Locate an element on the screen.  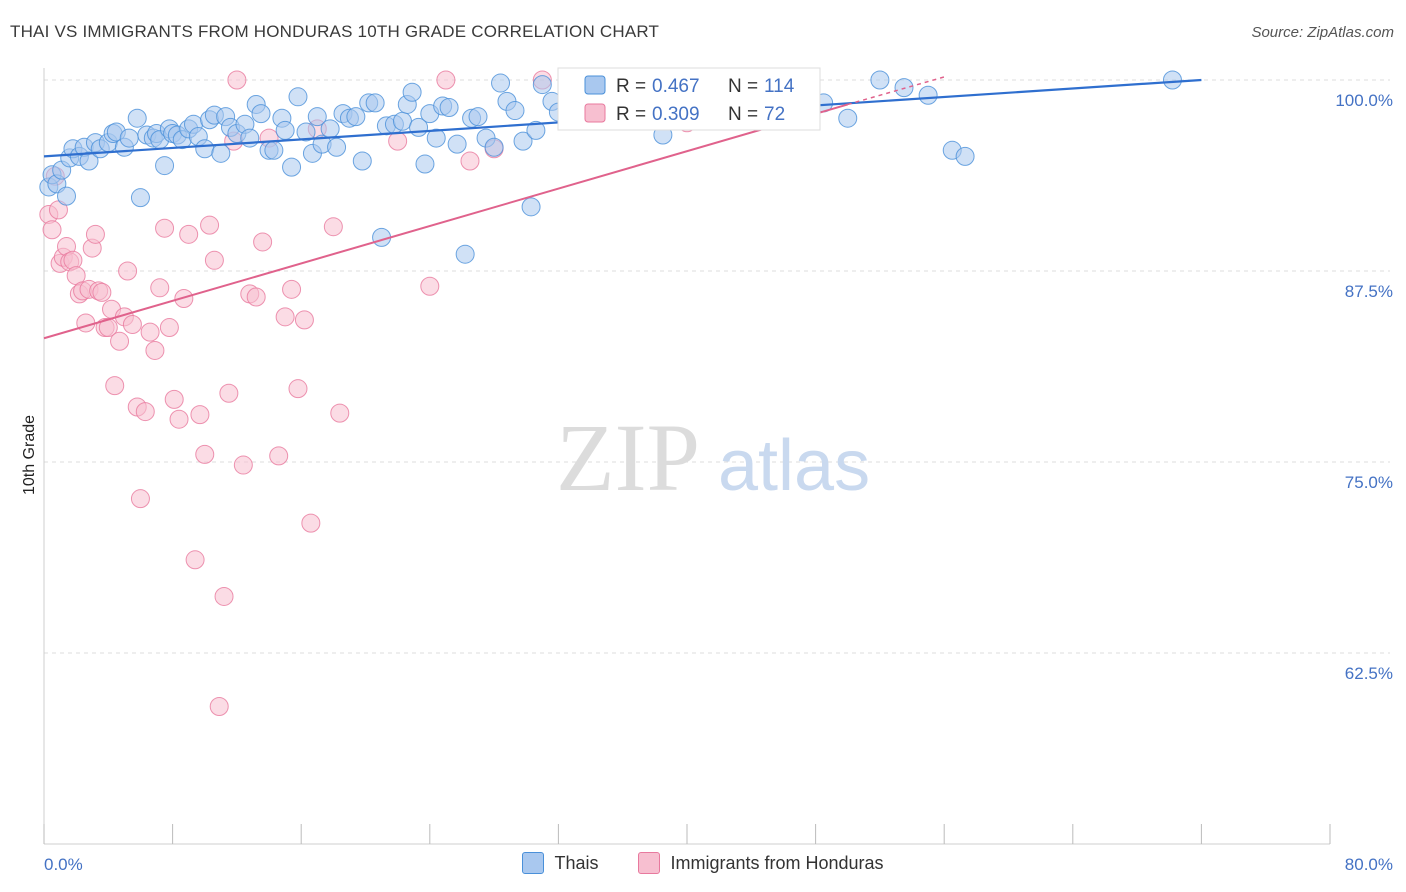
stats-swatch-pink is located at coordinates (595, 113).